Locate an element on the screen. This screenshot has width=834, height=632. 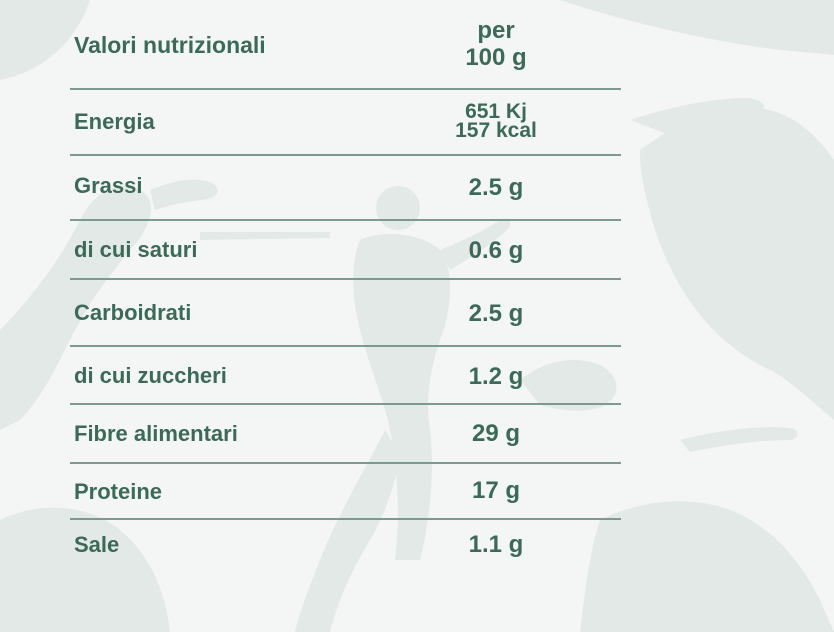
row-label: di cui saturi is located at coordinates (136, 249).